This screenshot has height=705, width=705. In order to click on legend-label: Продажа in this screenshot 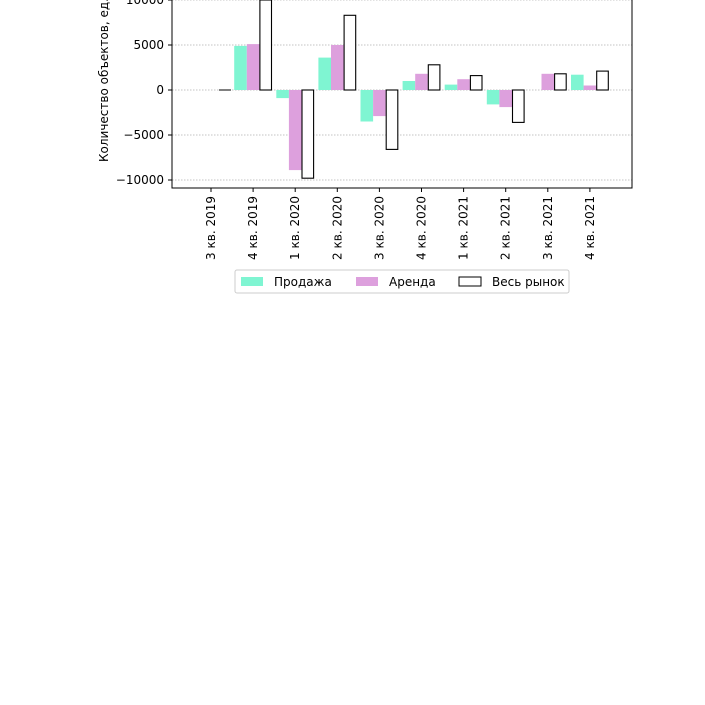, I will do `click(303, 282)`.